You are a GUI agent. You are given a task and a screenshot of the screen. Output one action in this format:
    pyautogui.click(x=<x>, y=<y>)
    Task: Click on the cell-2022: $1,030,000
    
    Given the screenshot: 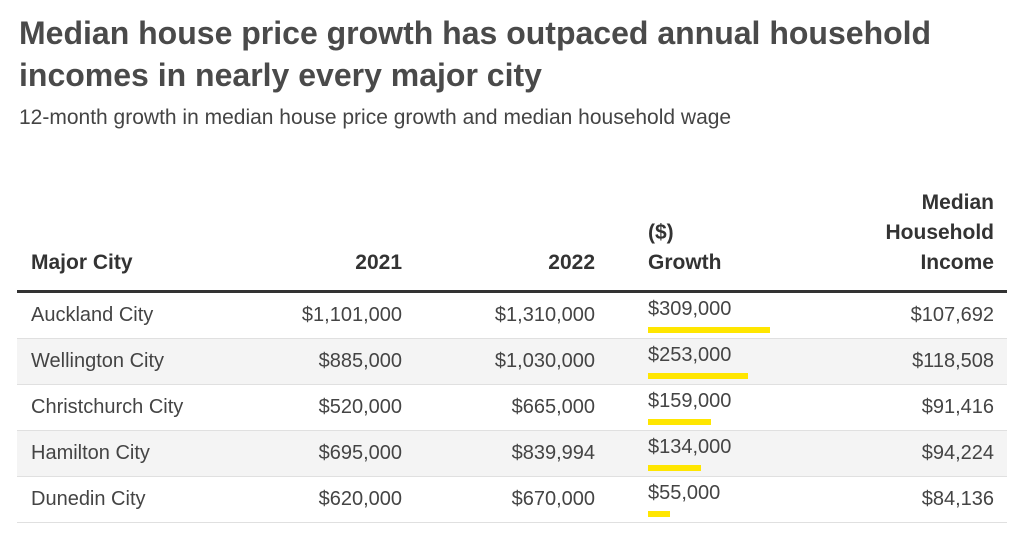 What is the action you would take?
    pyautogui.click(x=544, y=361)
    